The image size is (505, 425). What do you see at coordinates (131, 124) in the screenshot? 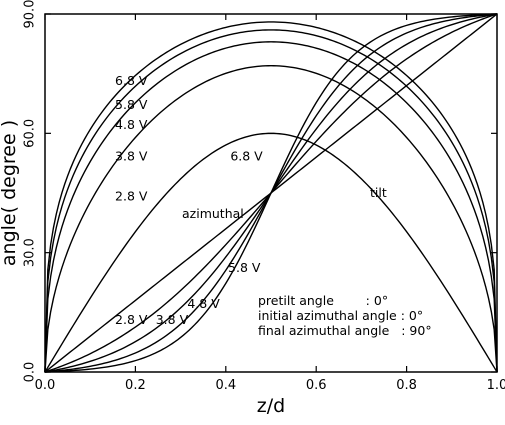
I see `label-tilt-4_8-v: 4.8 V` at bounding box center [131, 124].